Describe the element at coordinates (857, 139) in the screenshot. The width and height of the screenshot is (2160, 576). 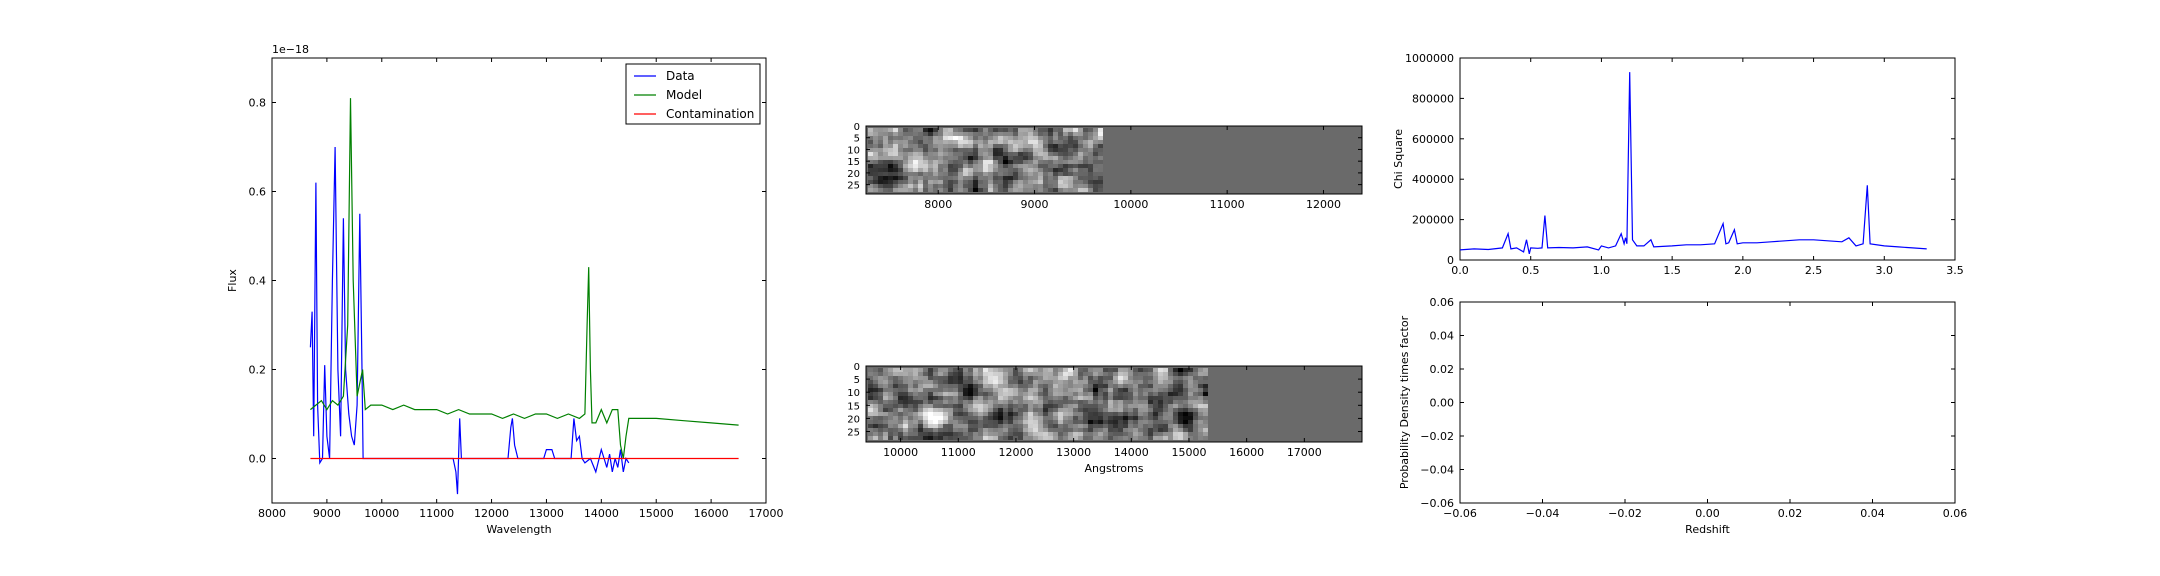
I see `y-tick-label: 5` at that location.